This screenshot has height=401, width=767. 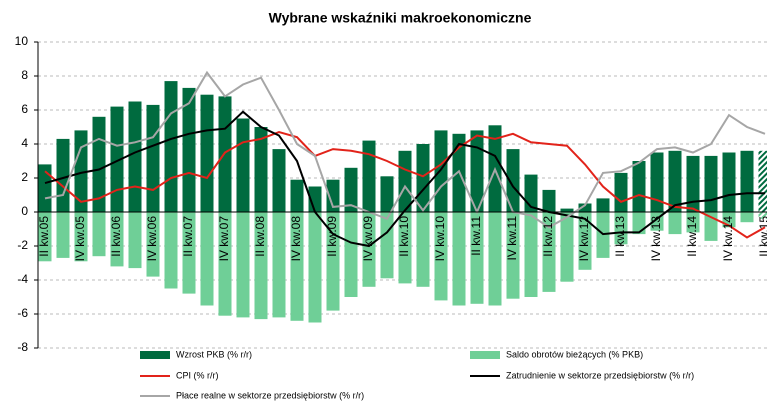 What do you see at coordinates (24, 177) in the screenshot?
I see `y-tick-label: 2` at bounding box center [24, 177].